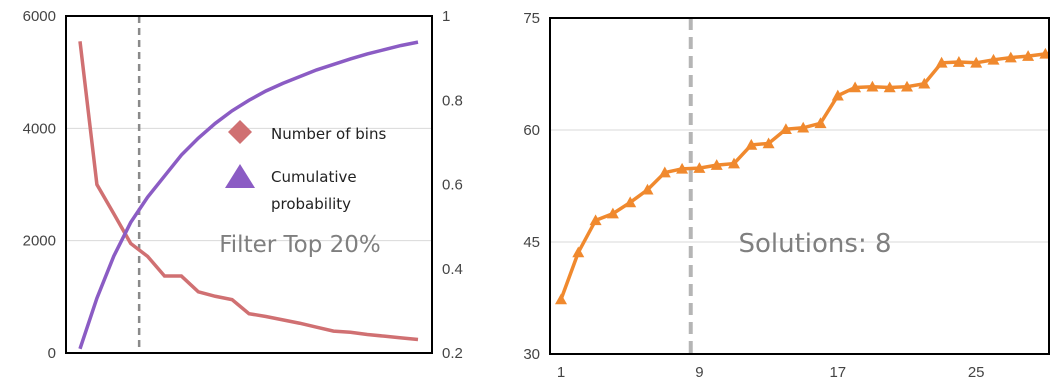  I want to click on legend-label-cumulative-2: probability, so click(311, 204).